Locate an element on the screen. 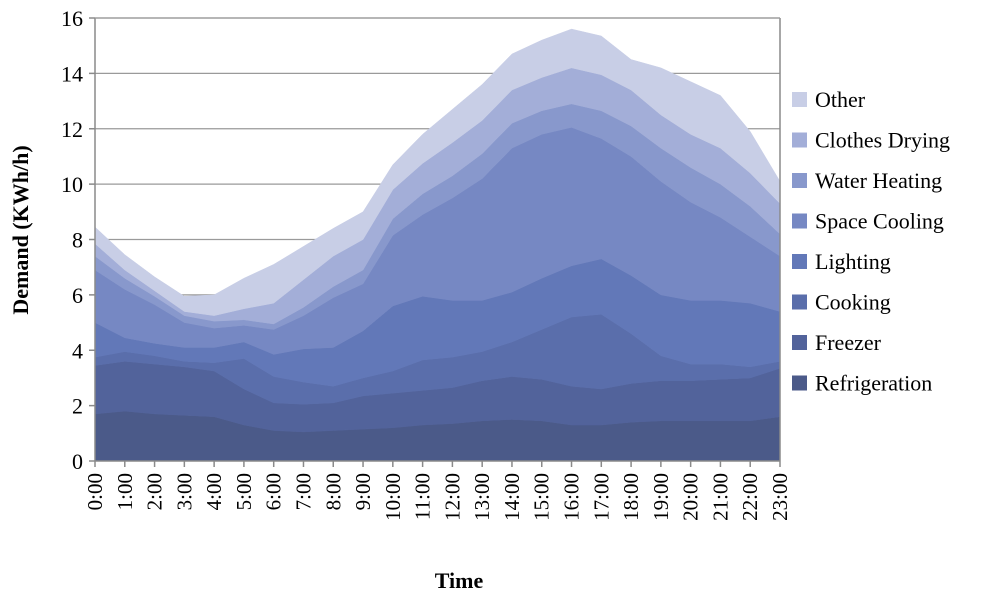  legend-label-cooking: Cooking is located at coordinates (853, 302).